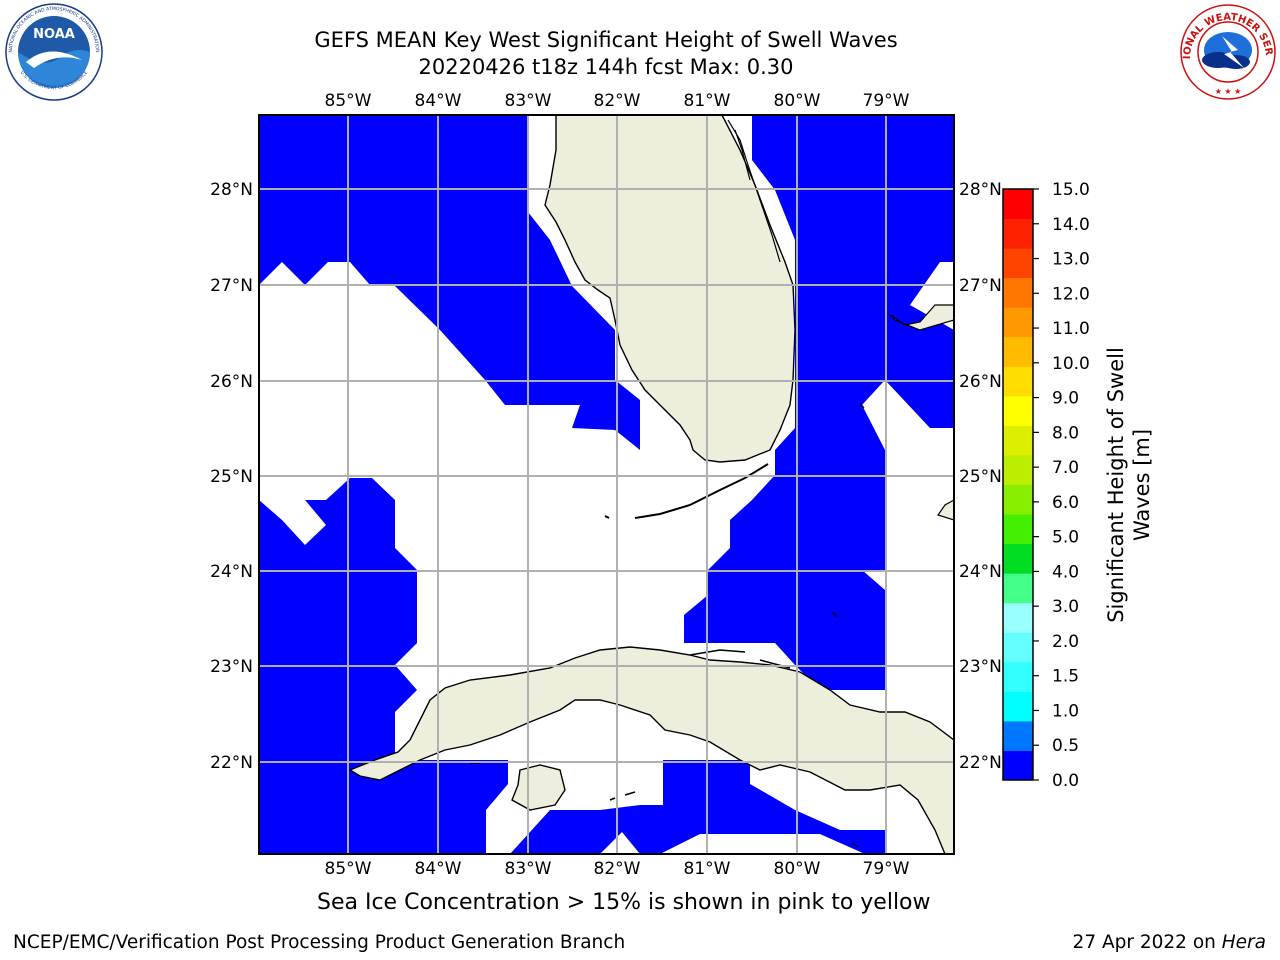 The height and width of the screenshot is (960, 1280). What do you see at coordinates (1065, 538) in the screenshot?
I see `colorbar-tick-label: 5.0` at bounding box center [1065, 538].